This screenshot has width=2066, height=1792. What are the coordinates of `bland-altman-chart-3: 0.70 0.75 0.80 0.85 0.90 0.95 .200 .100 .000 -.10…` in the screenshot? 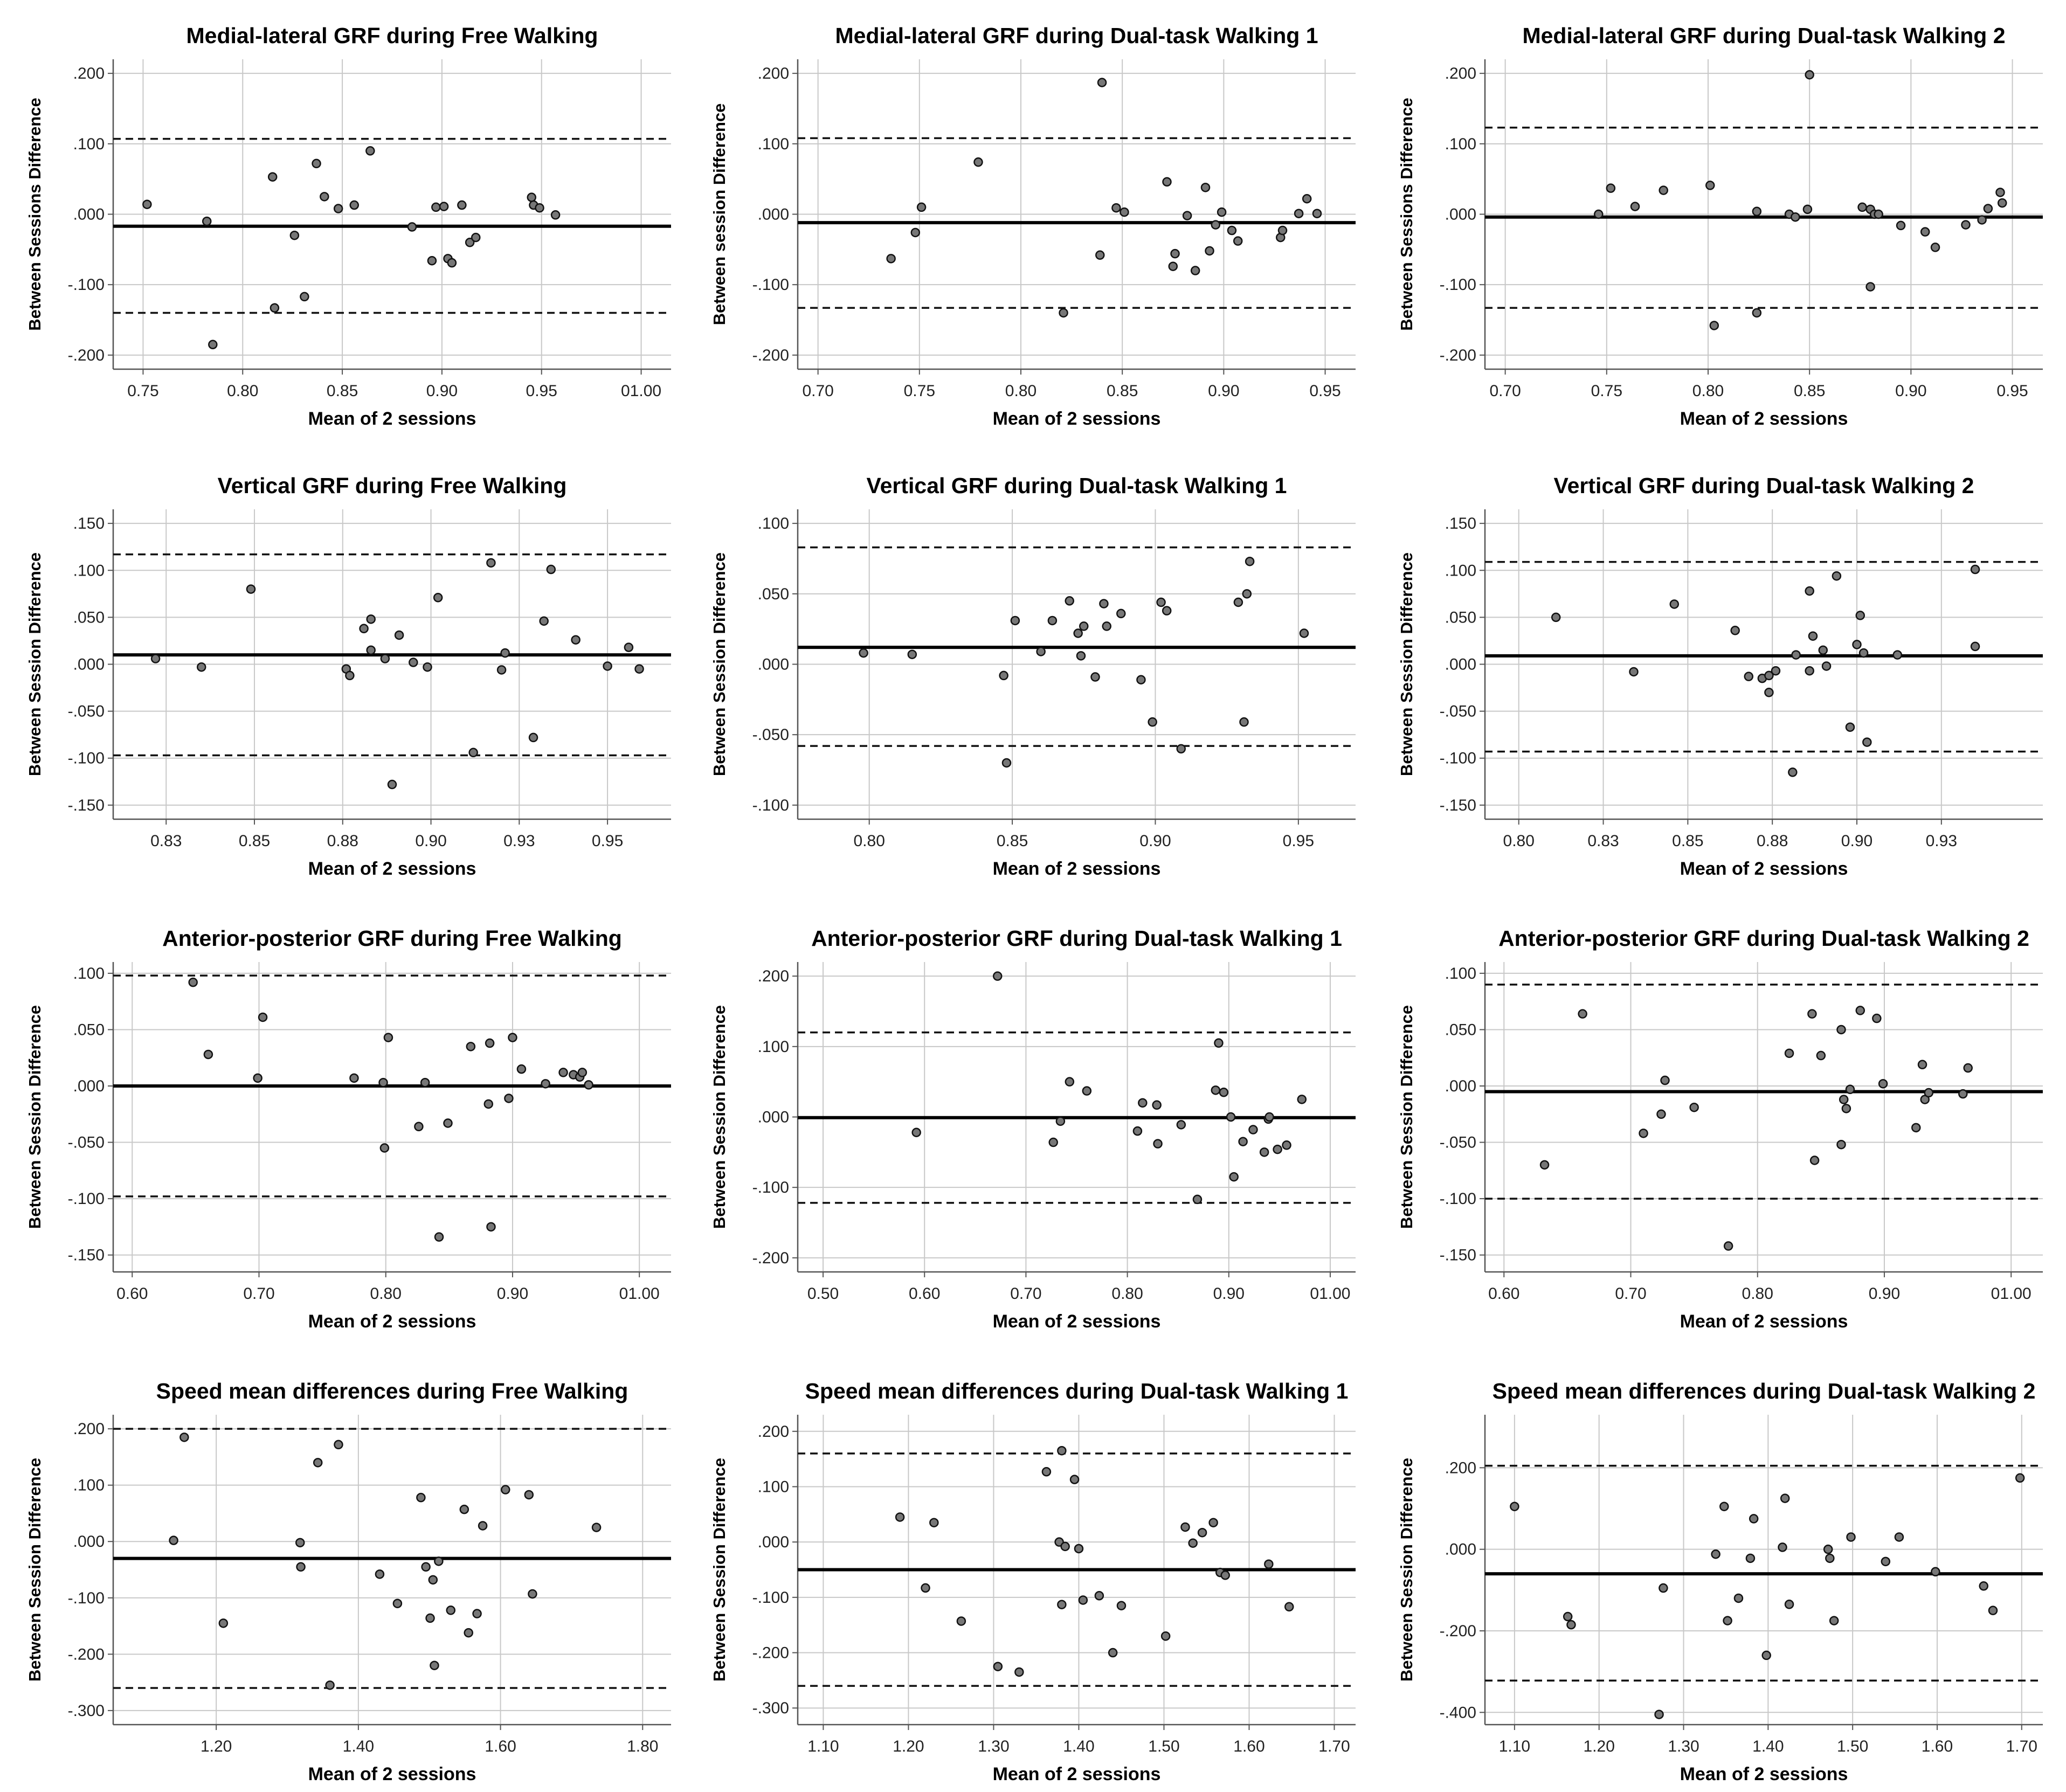 It's located at (1720, 226).